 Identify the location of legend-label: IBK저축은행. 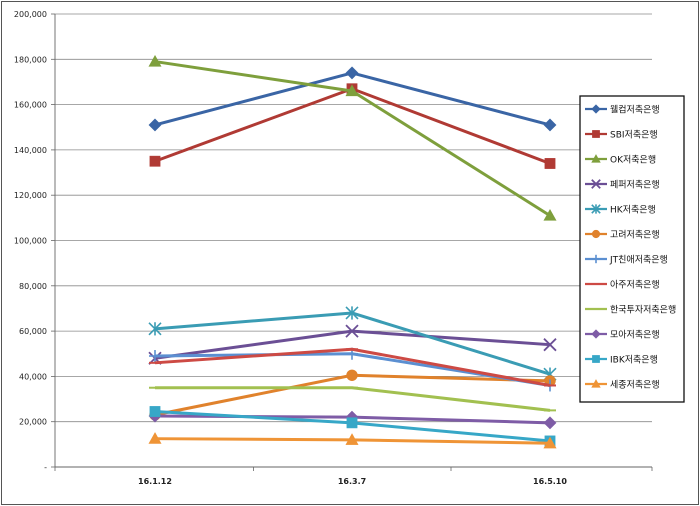
(634, 360).